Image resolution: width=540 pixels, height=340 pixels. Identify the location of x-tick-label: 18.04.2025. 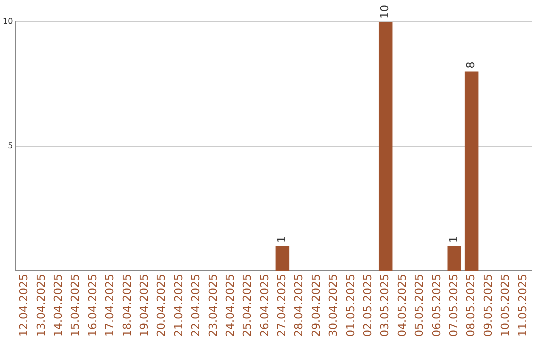
(127, 306).